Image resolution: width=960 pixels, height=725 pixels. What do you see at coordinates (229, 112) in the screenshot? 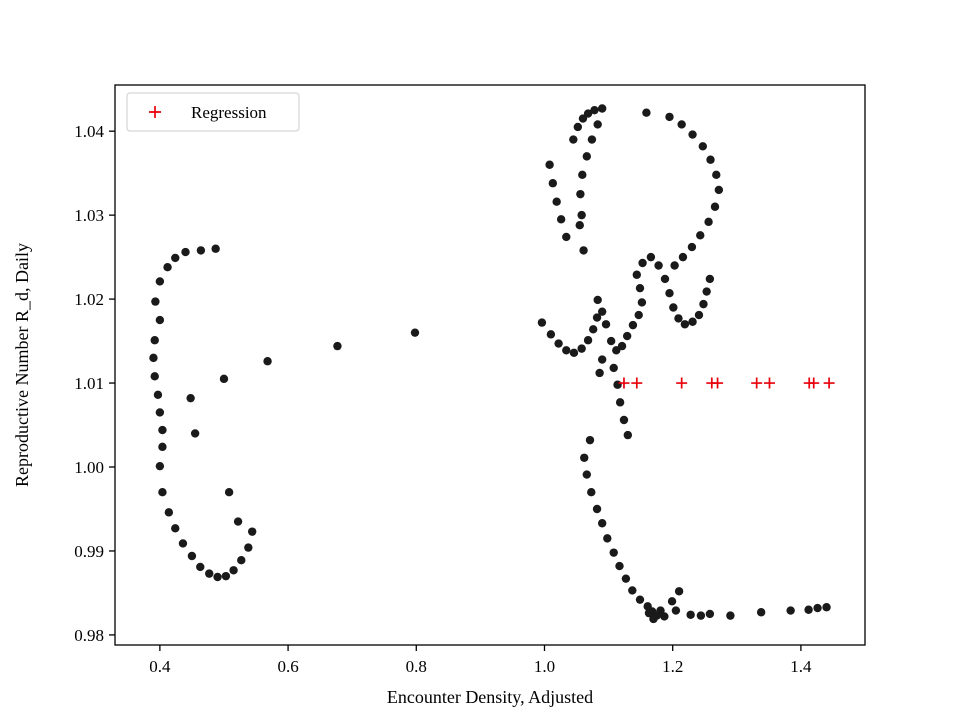
I see `legend-label: Regression` at bounding box center [229, 112].